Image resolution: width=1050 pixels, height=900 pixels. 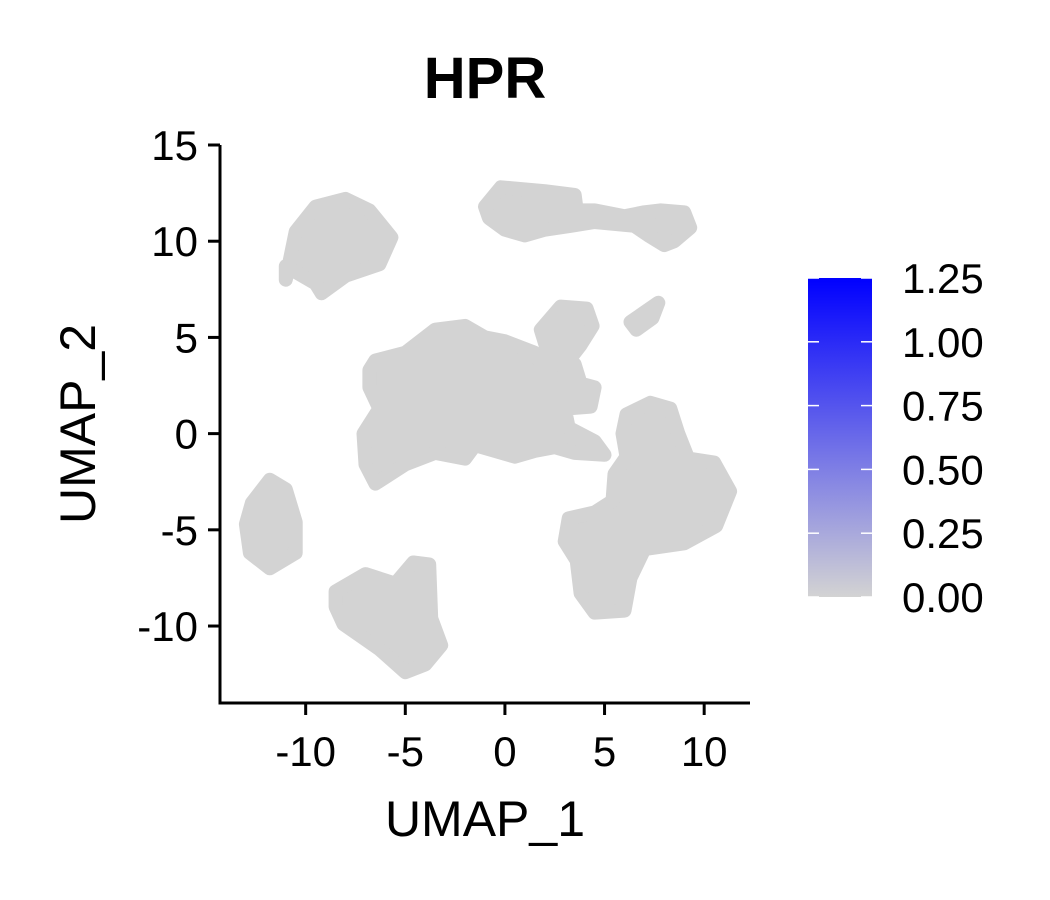 What do you see at coordinates (504, 751) in the screenshot?
I see `x-tick-label: 0` at bounding box center [504, 751].